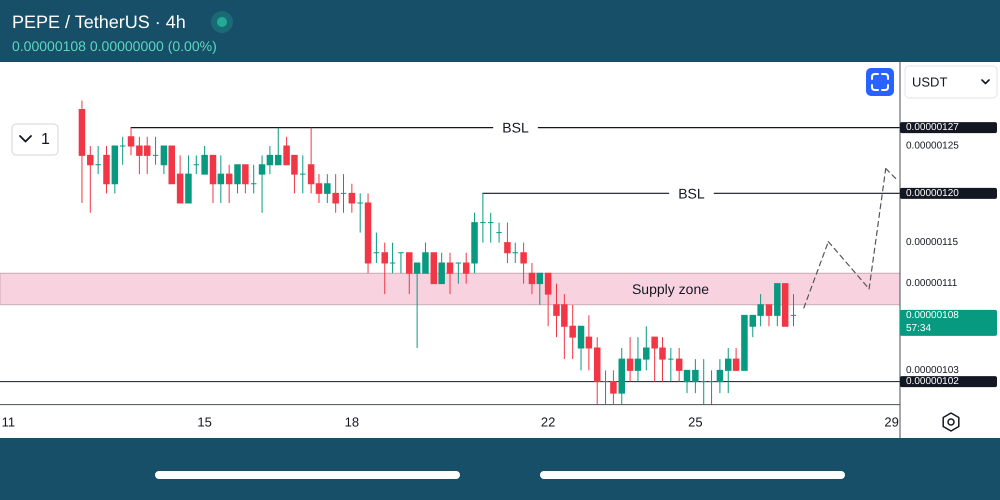 Image resolution: width=1000 pixels, height=500 pixels. I want to click on x-tick-label: 18, so click(352, 422).